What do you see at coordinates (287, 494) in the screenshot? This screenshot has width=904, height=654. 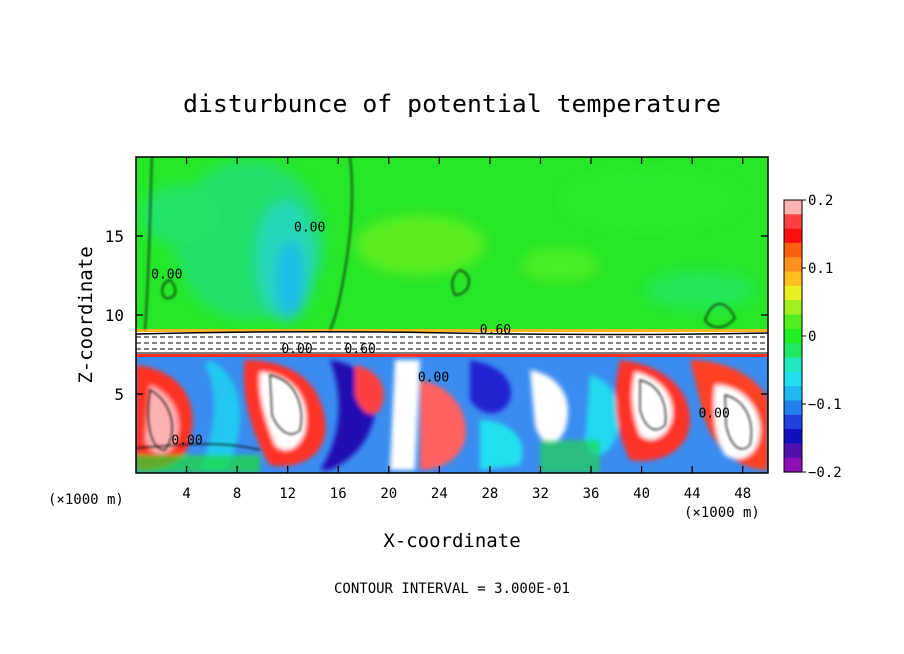 I see `x-tick-label: 12` at bounding box center [287, 494].